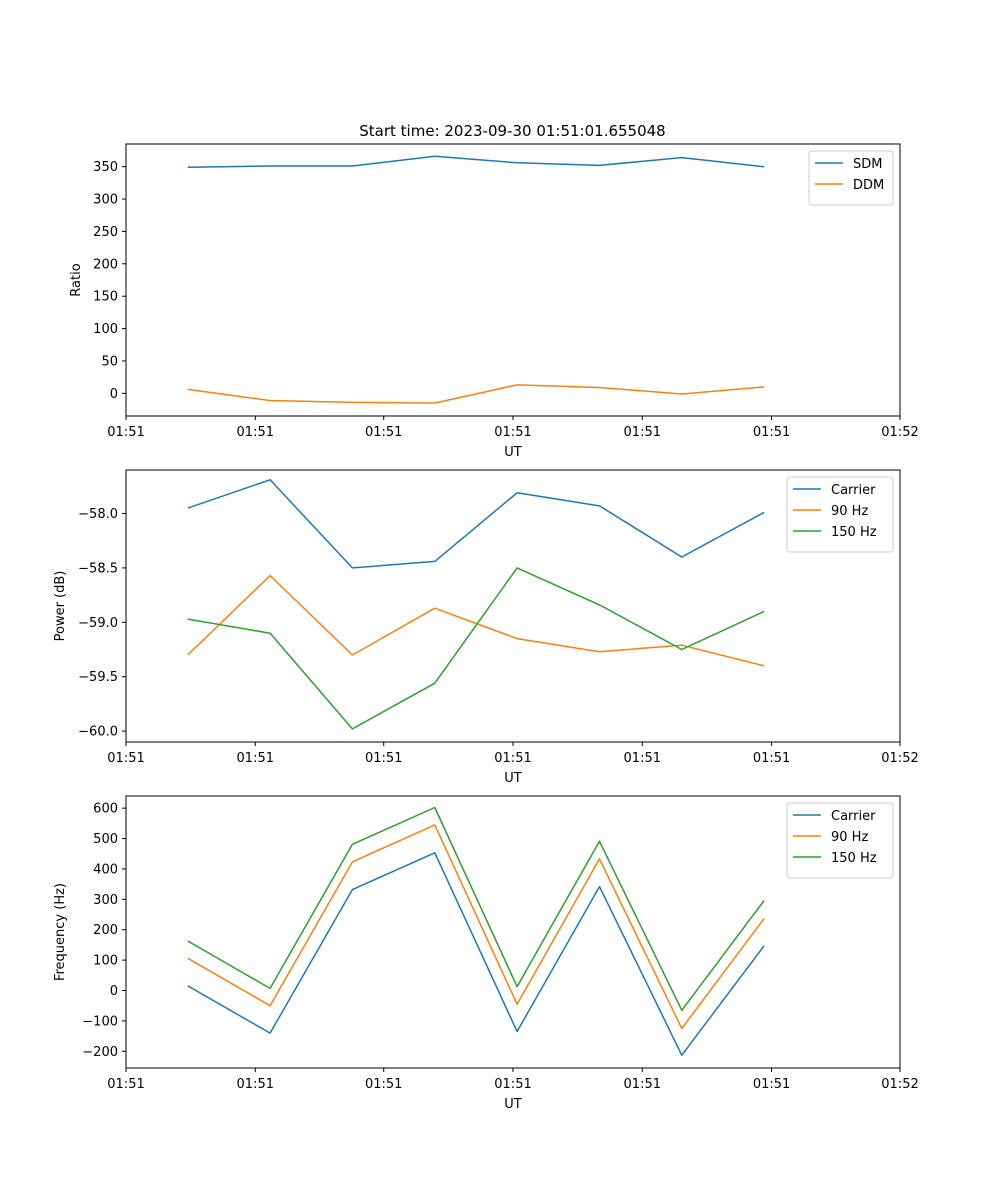 The height and width of the screenshot is (1200, 1000). Describe the element at coordinates (76, 279) in the screenshot. I see `y-axis-label: Ratio` at that location.